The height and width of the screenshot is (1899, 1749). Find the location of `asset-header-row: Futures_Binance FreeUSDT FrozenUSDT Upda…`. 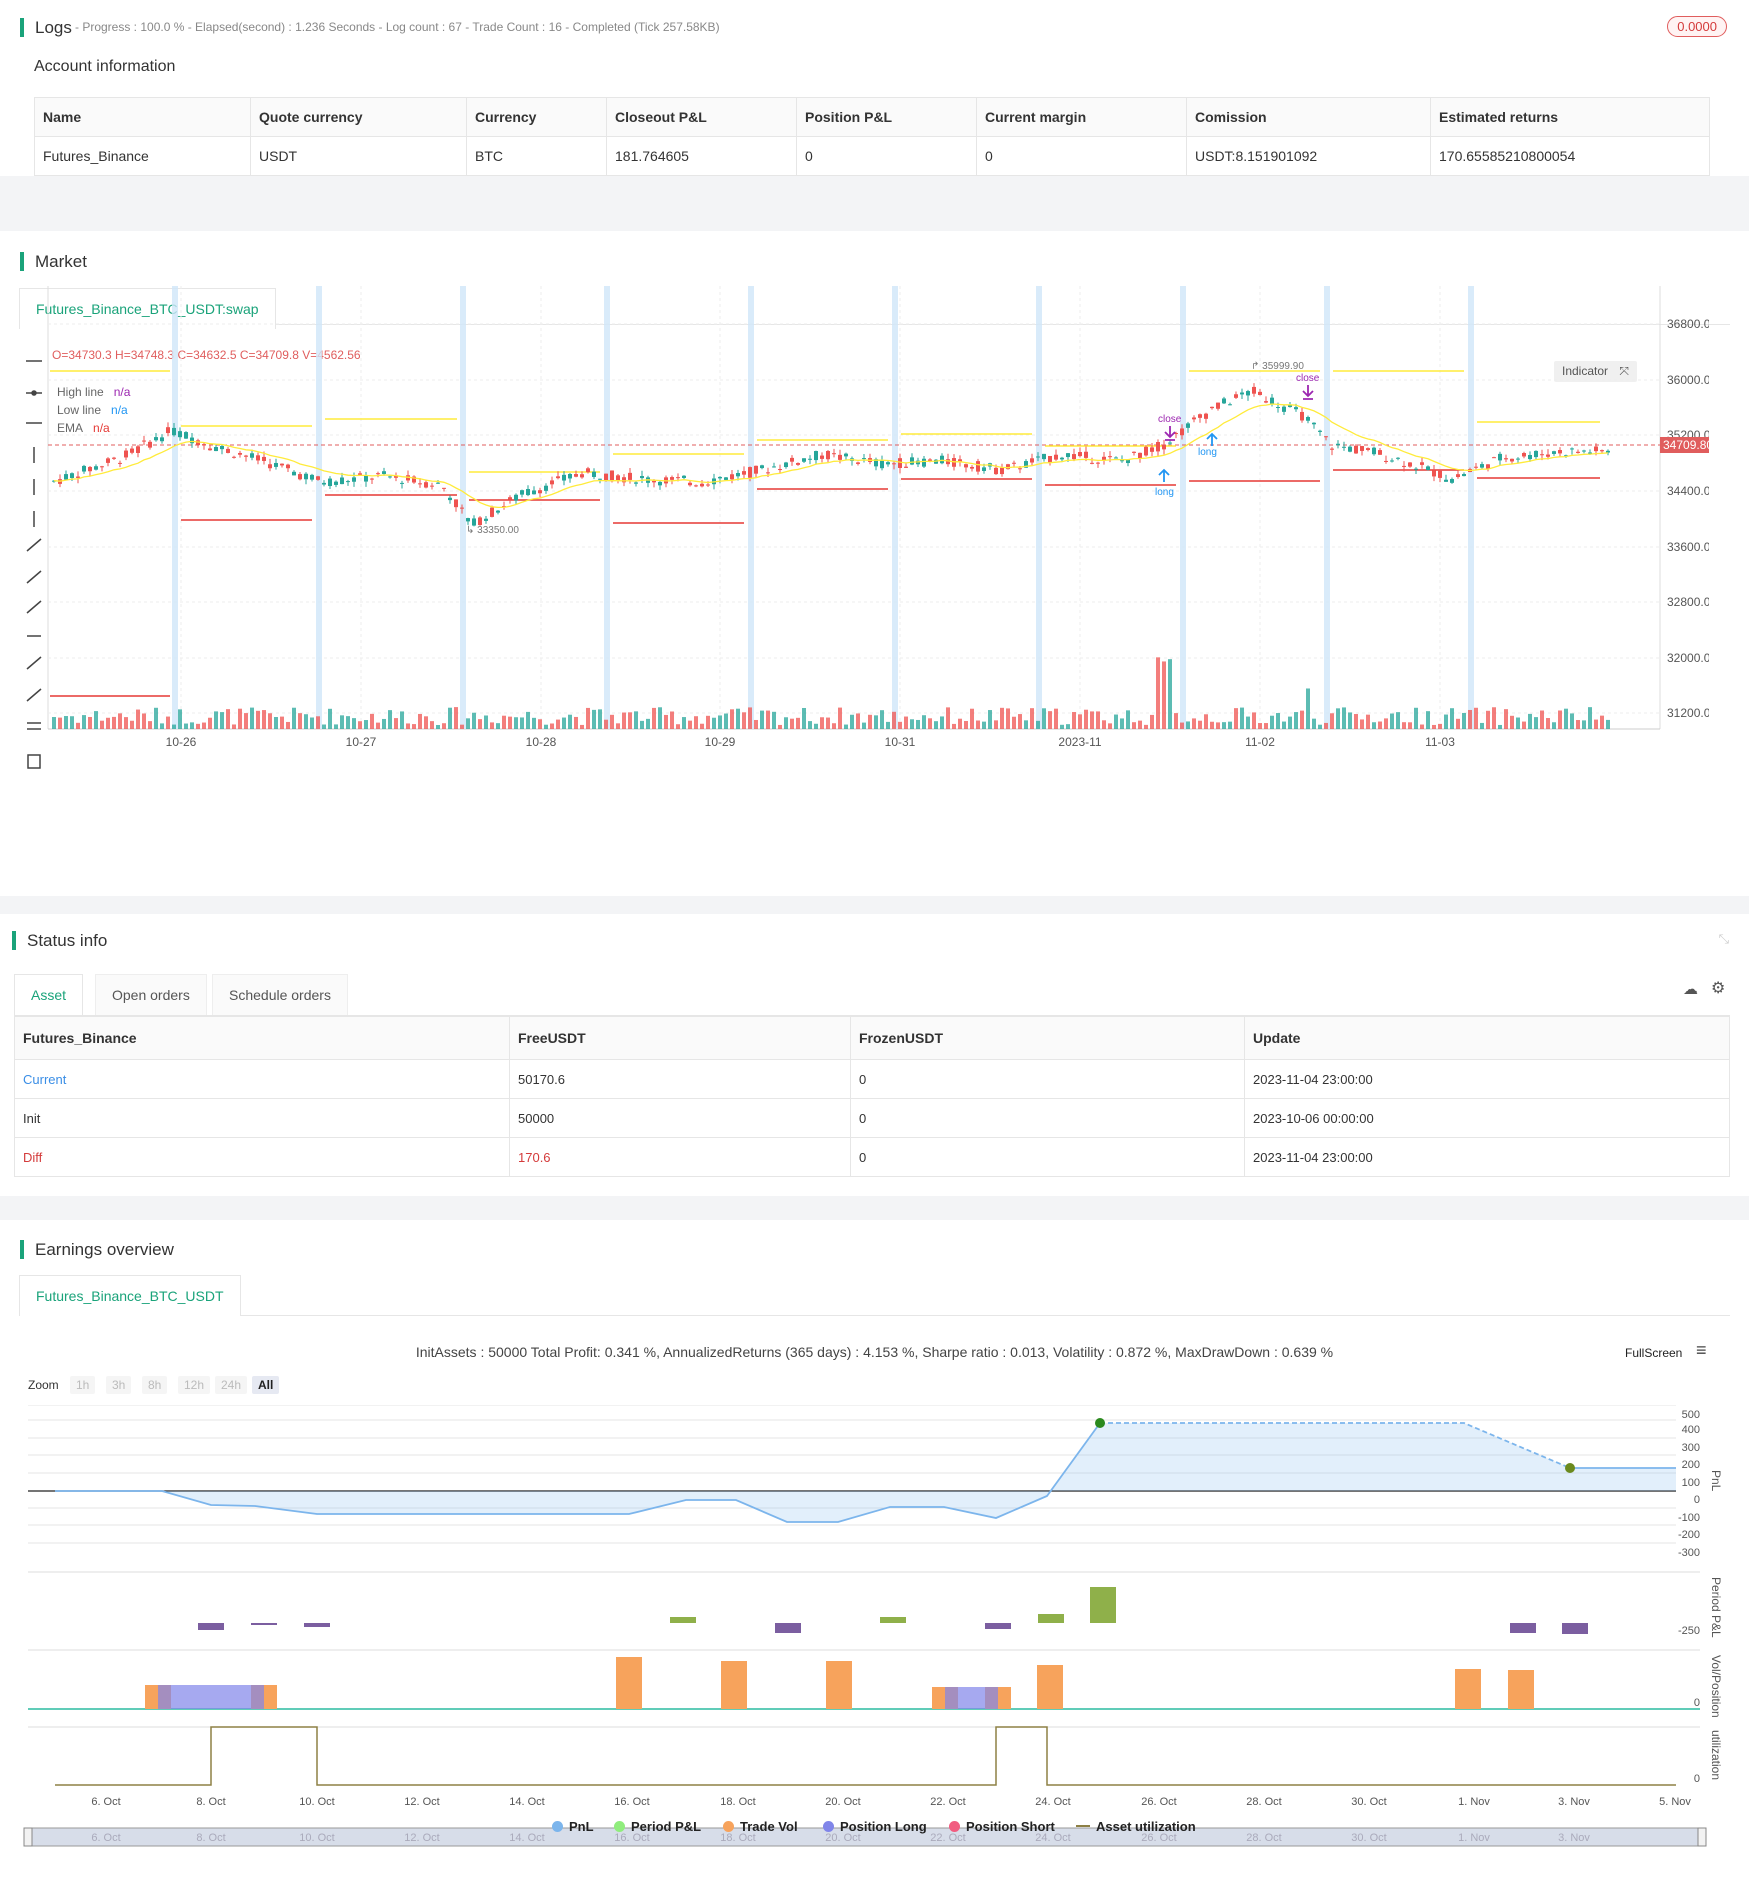

asset-header-row: Futures_Binance FreeUSDT FrozenUSDT Upda… is located at coordinates (872, 1038).